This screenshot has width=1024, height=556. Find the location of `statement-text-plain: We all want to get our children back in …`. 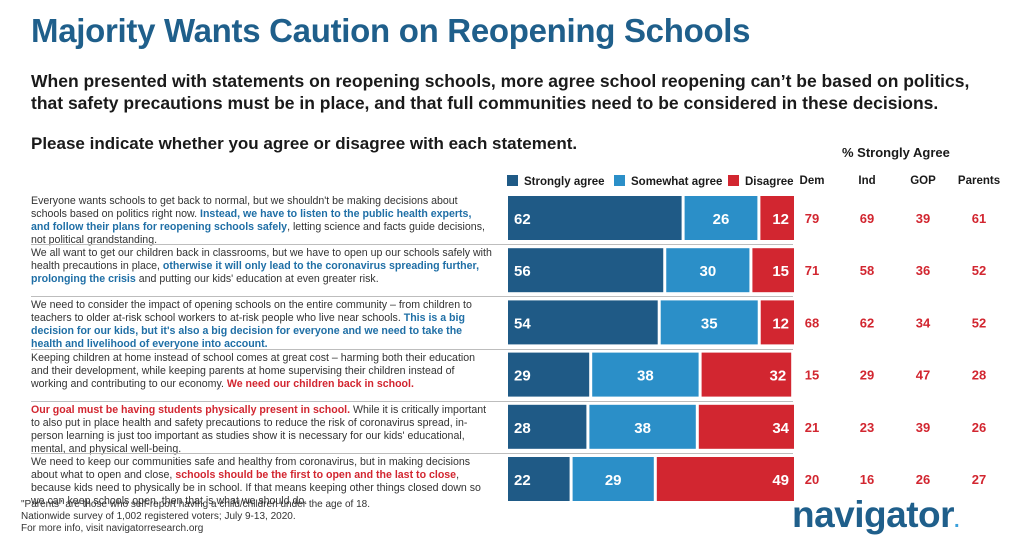

statement-text-plain: We all want to get our children back in … is located at coordinates (261, 260).